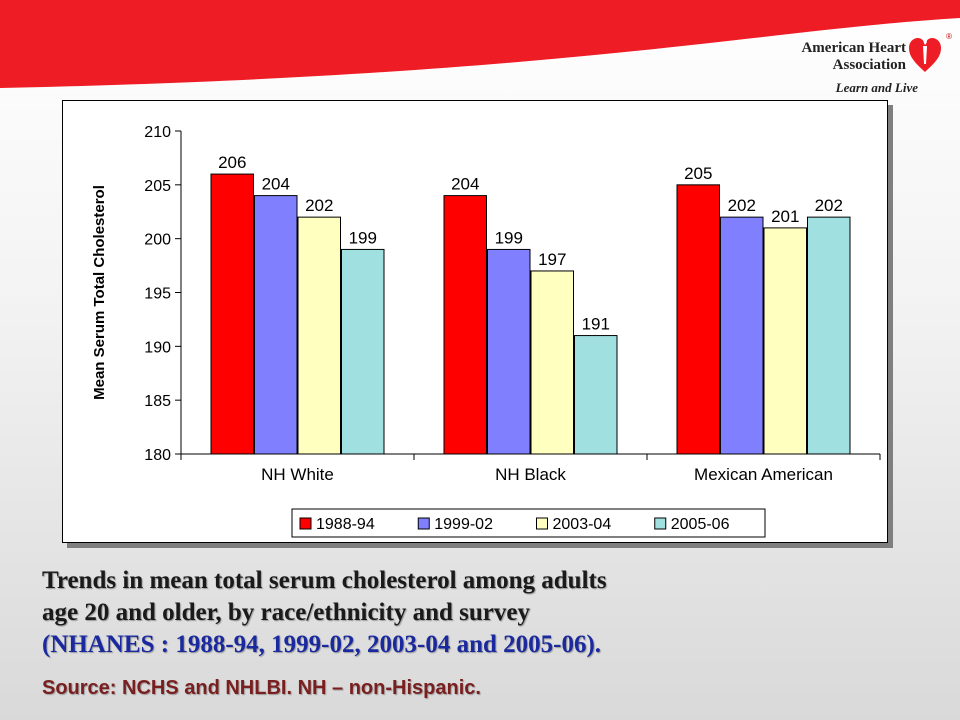 This screenshot has height=720, width=960. What do you see at coordinates (876, 87) in the screenshot?
I see `logo-tagline: Learn and Live` at bounding box center [876, 87].